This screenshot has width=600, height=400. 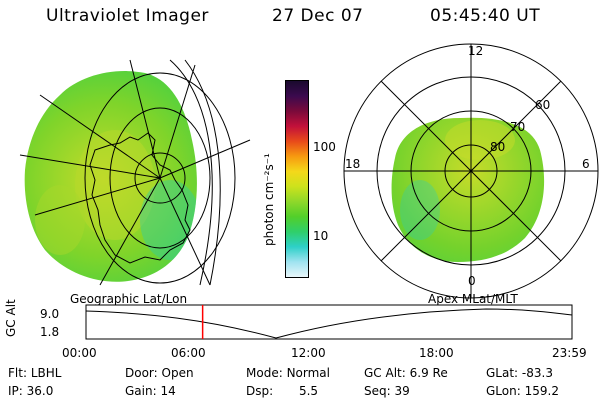 I want to click on mlt-label-0: 0, so click(x=472, y=281).